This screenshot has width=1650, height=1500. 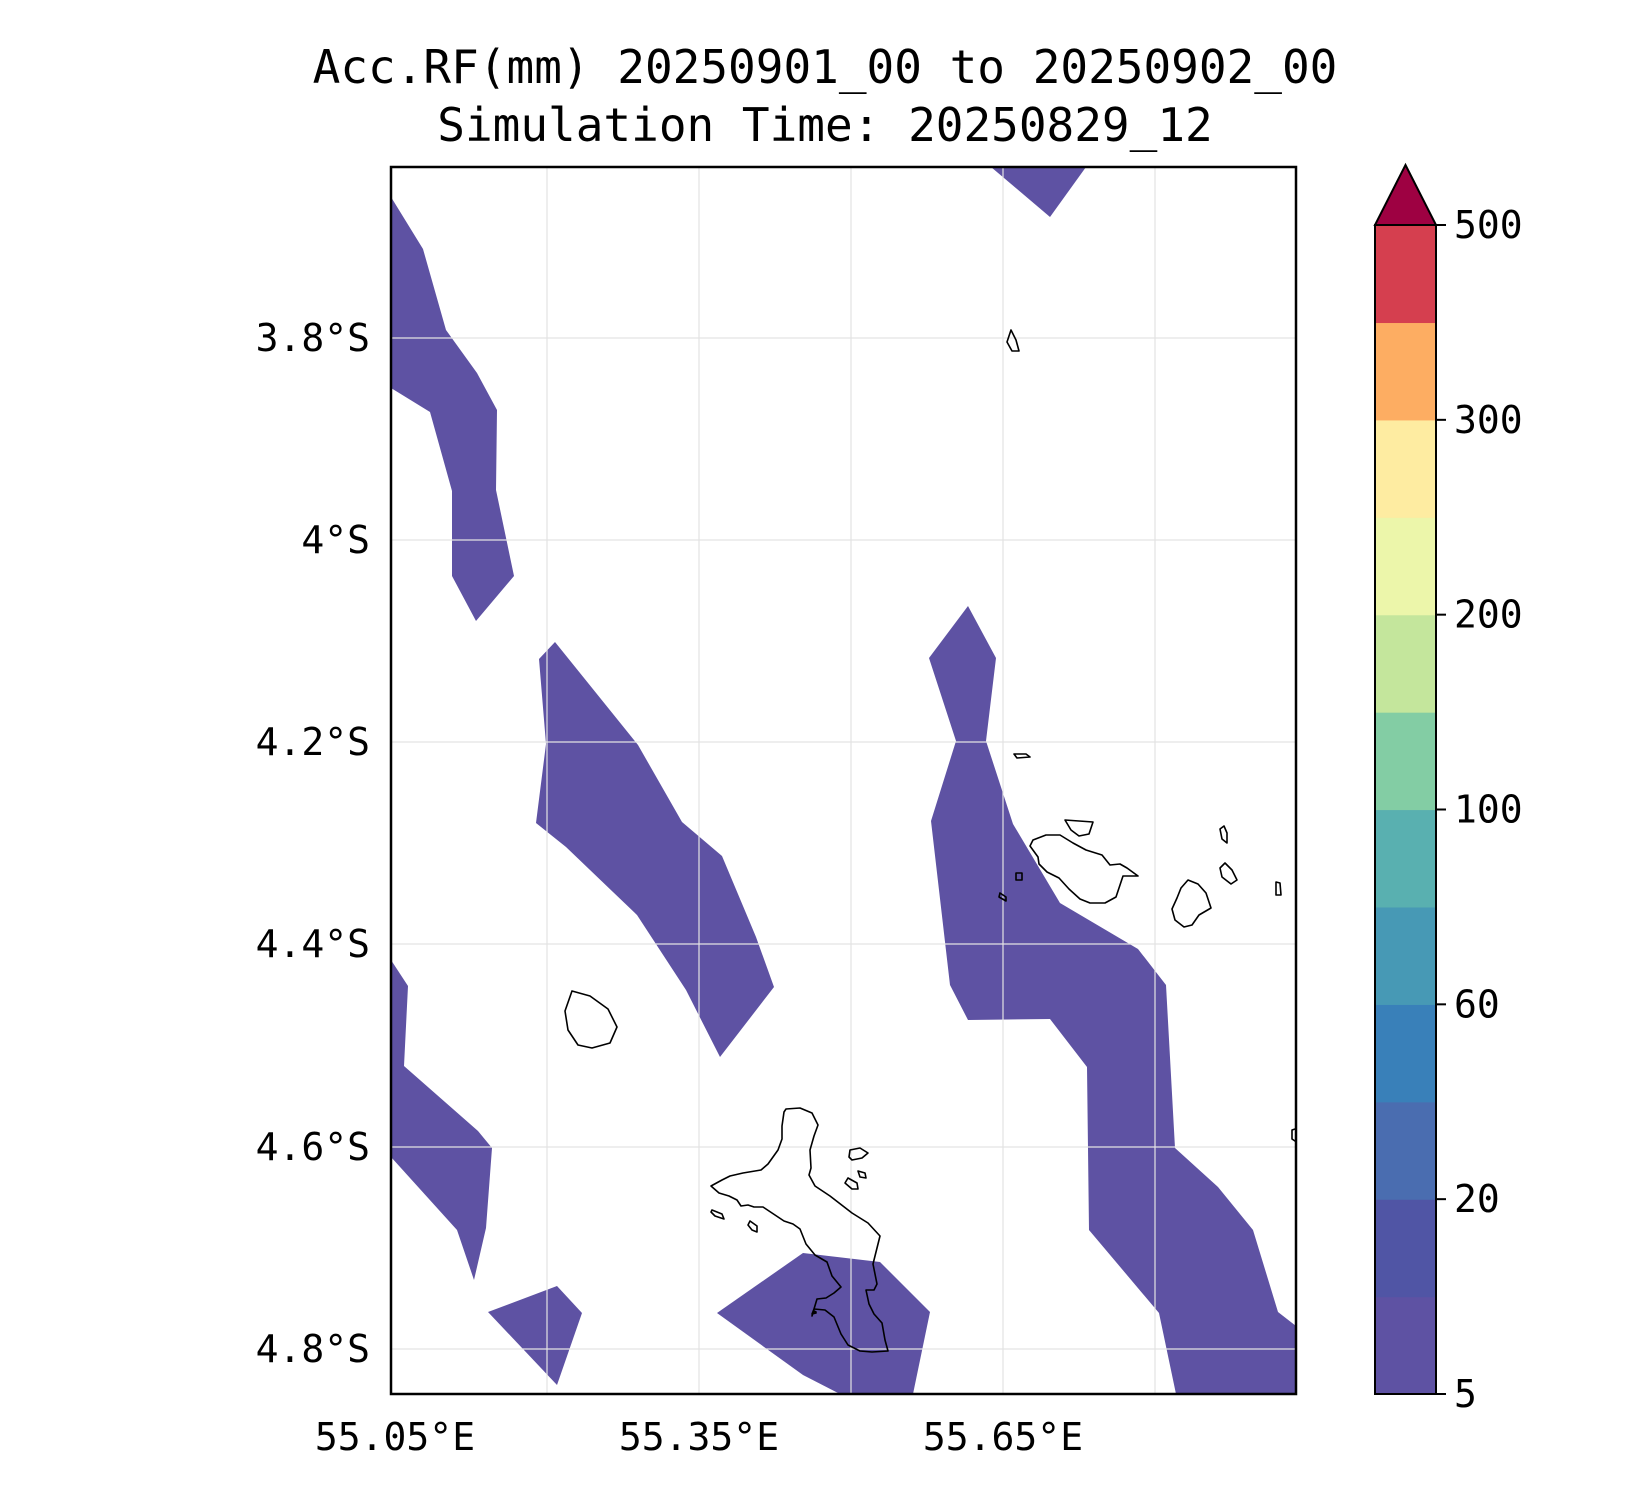 I want to click on lat-label: 4.8°S, so click(x=313, y=1349).